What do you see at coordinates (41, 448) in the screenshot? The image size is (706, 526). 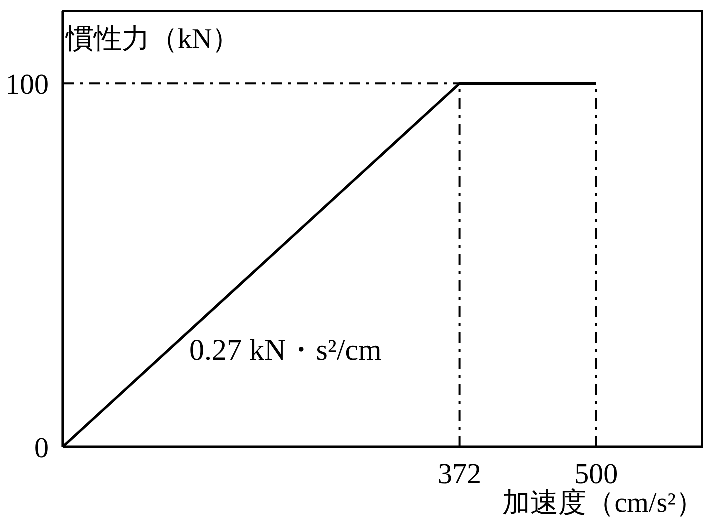 I see `y-tick-label: 0` at bounding box center [41, 448].